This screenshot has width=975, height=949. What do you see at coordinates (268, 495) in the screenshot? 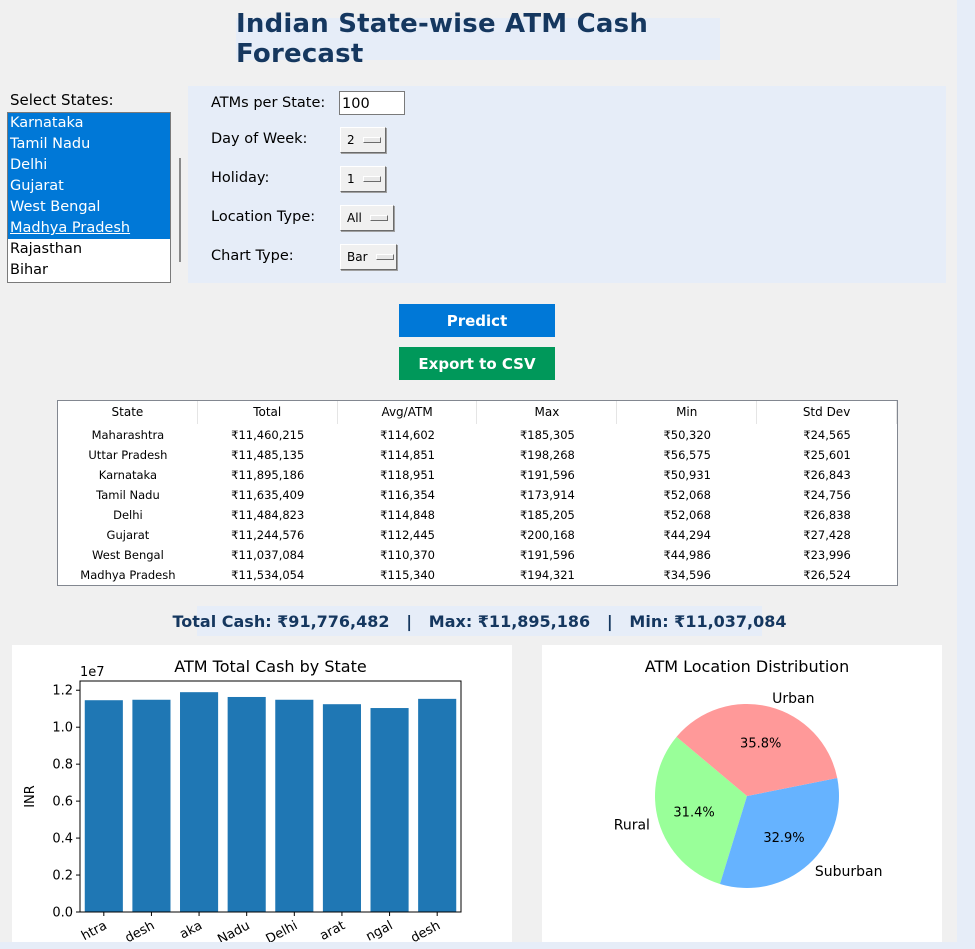
I see `table-cell: ₹11,635,409` at bounding box center [268, 495].